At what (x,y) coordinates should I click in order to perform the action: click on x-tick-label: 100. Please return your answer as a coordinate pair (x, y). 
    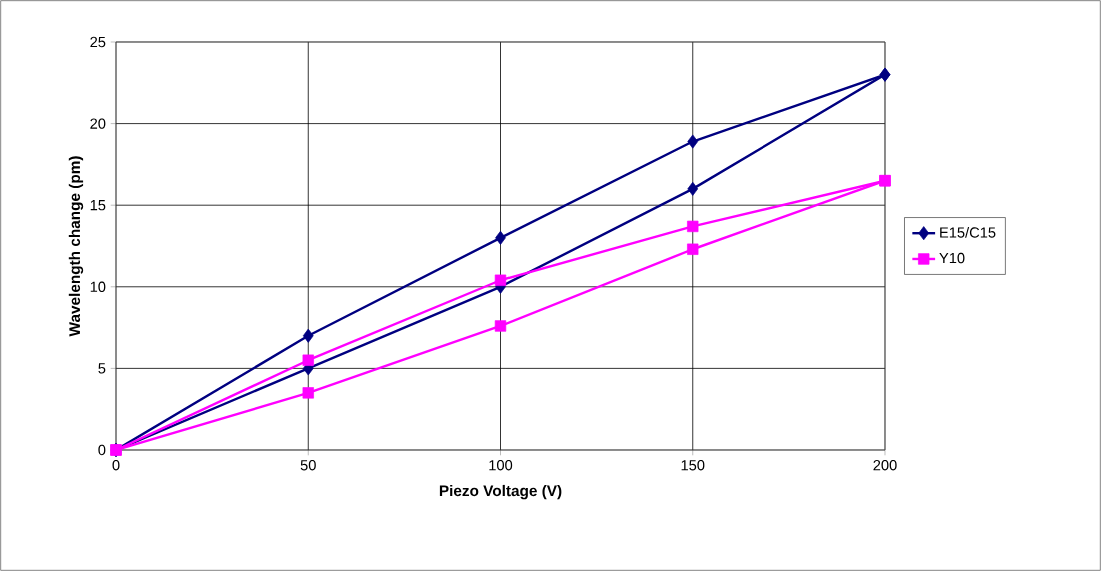
    Looking at the image, I should click on (501, 465).